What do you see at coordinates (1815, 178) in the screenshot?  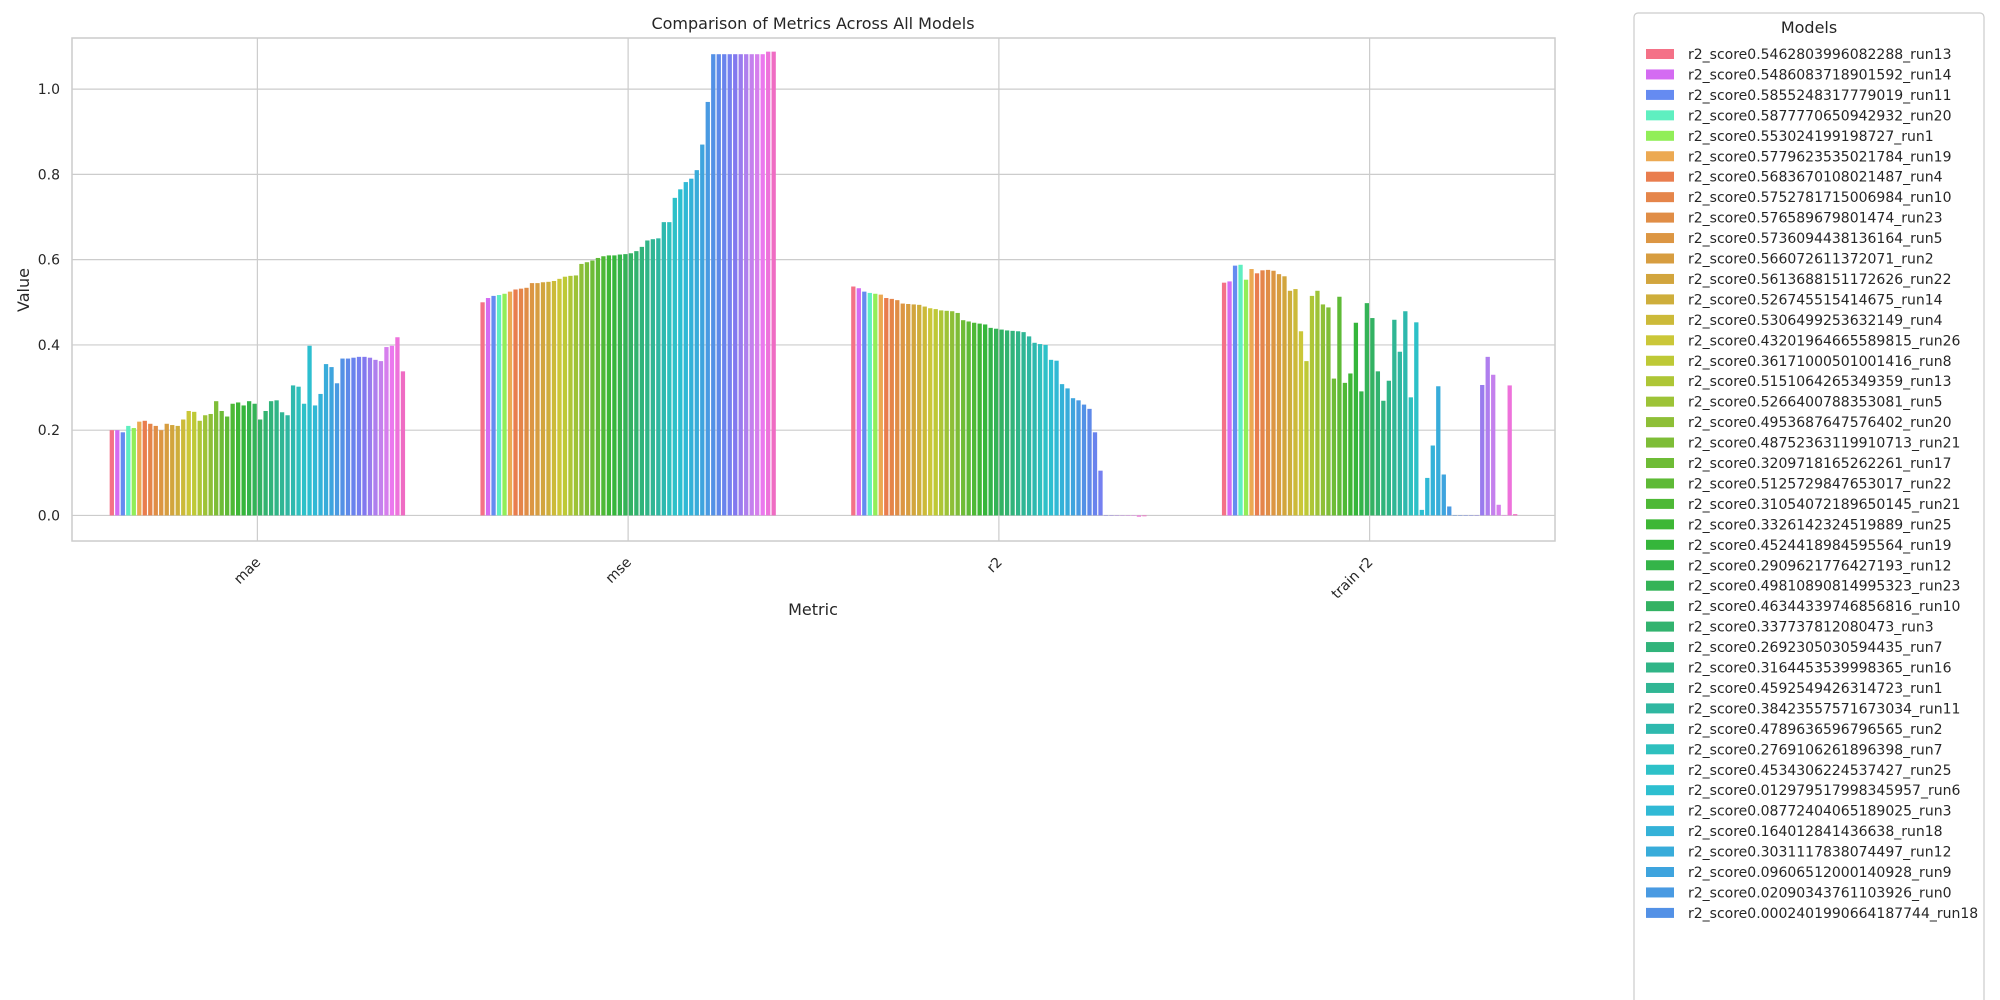 I see `legend-entry: r2_score0.5683670108021487_run4` at bounding box center [1815, 178].